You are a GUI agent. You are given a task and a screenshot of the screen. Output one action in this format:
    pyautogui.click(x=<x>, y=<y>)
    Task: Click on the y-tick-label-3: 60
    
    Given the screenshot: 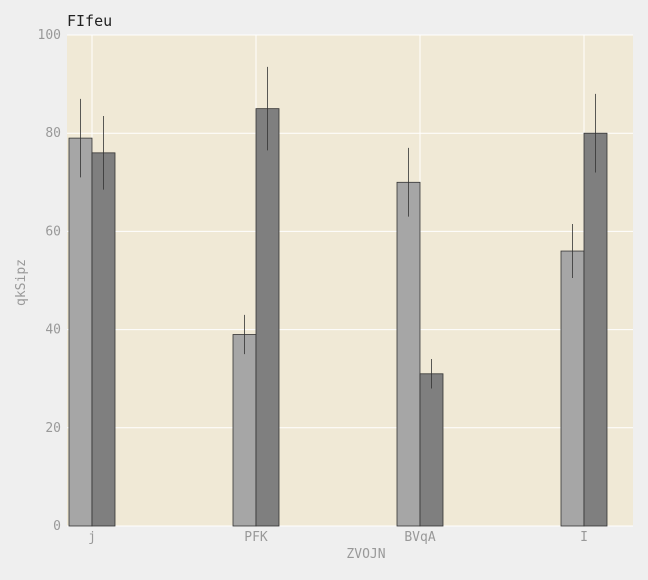 What is the action you would take?
    pyautogui.click(x=53, y=231)
    